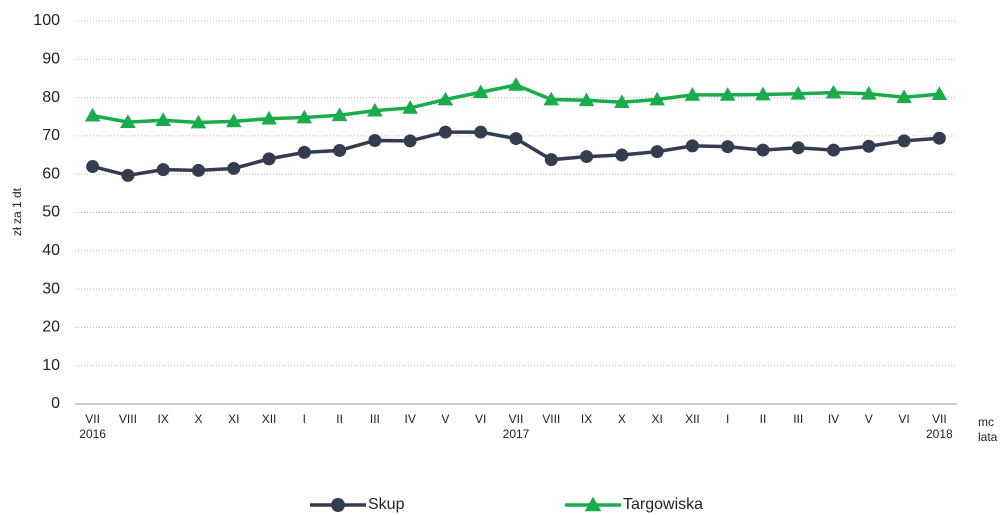  I want to click on x-year-label: 2016, so click(92, 434).